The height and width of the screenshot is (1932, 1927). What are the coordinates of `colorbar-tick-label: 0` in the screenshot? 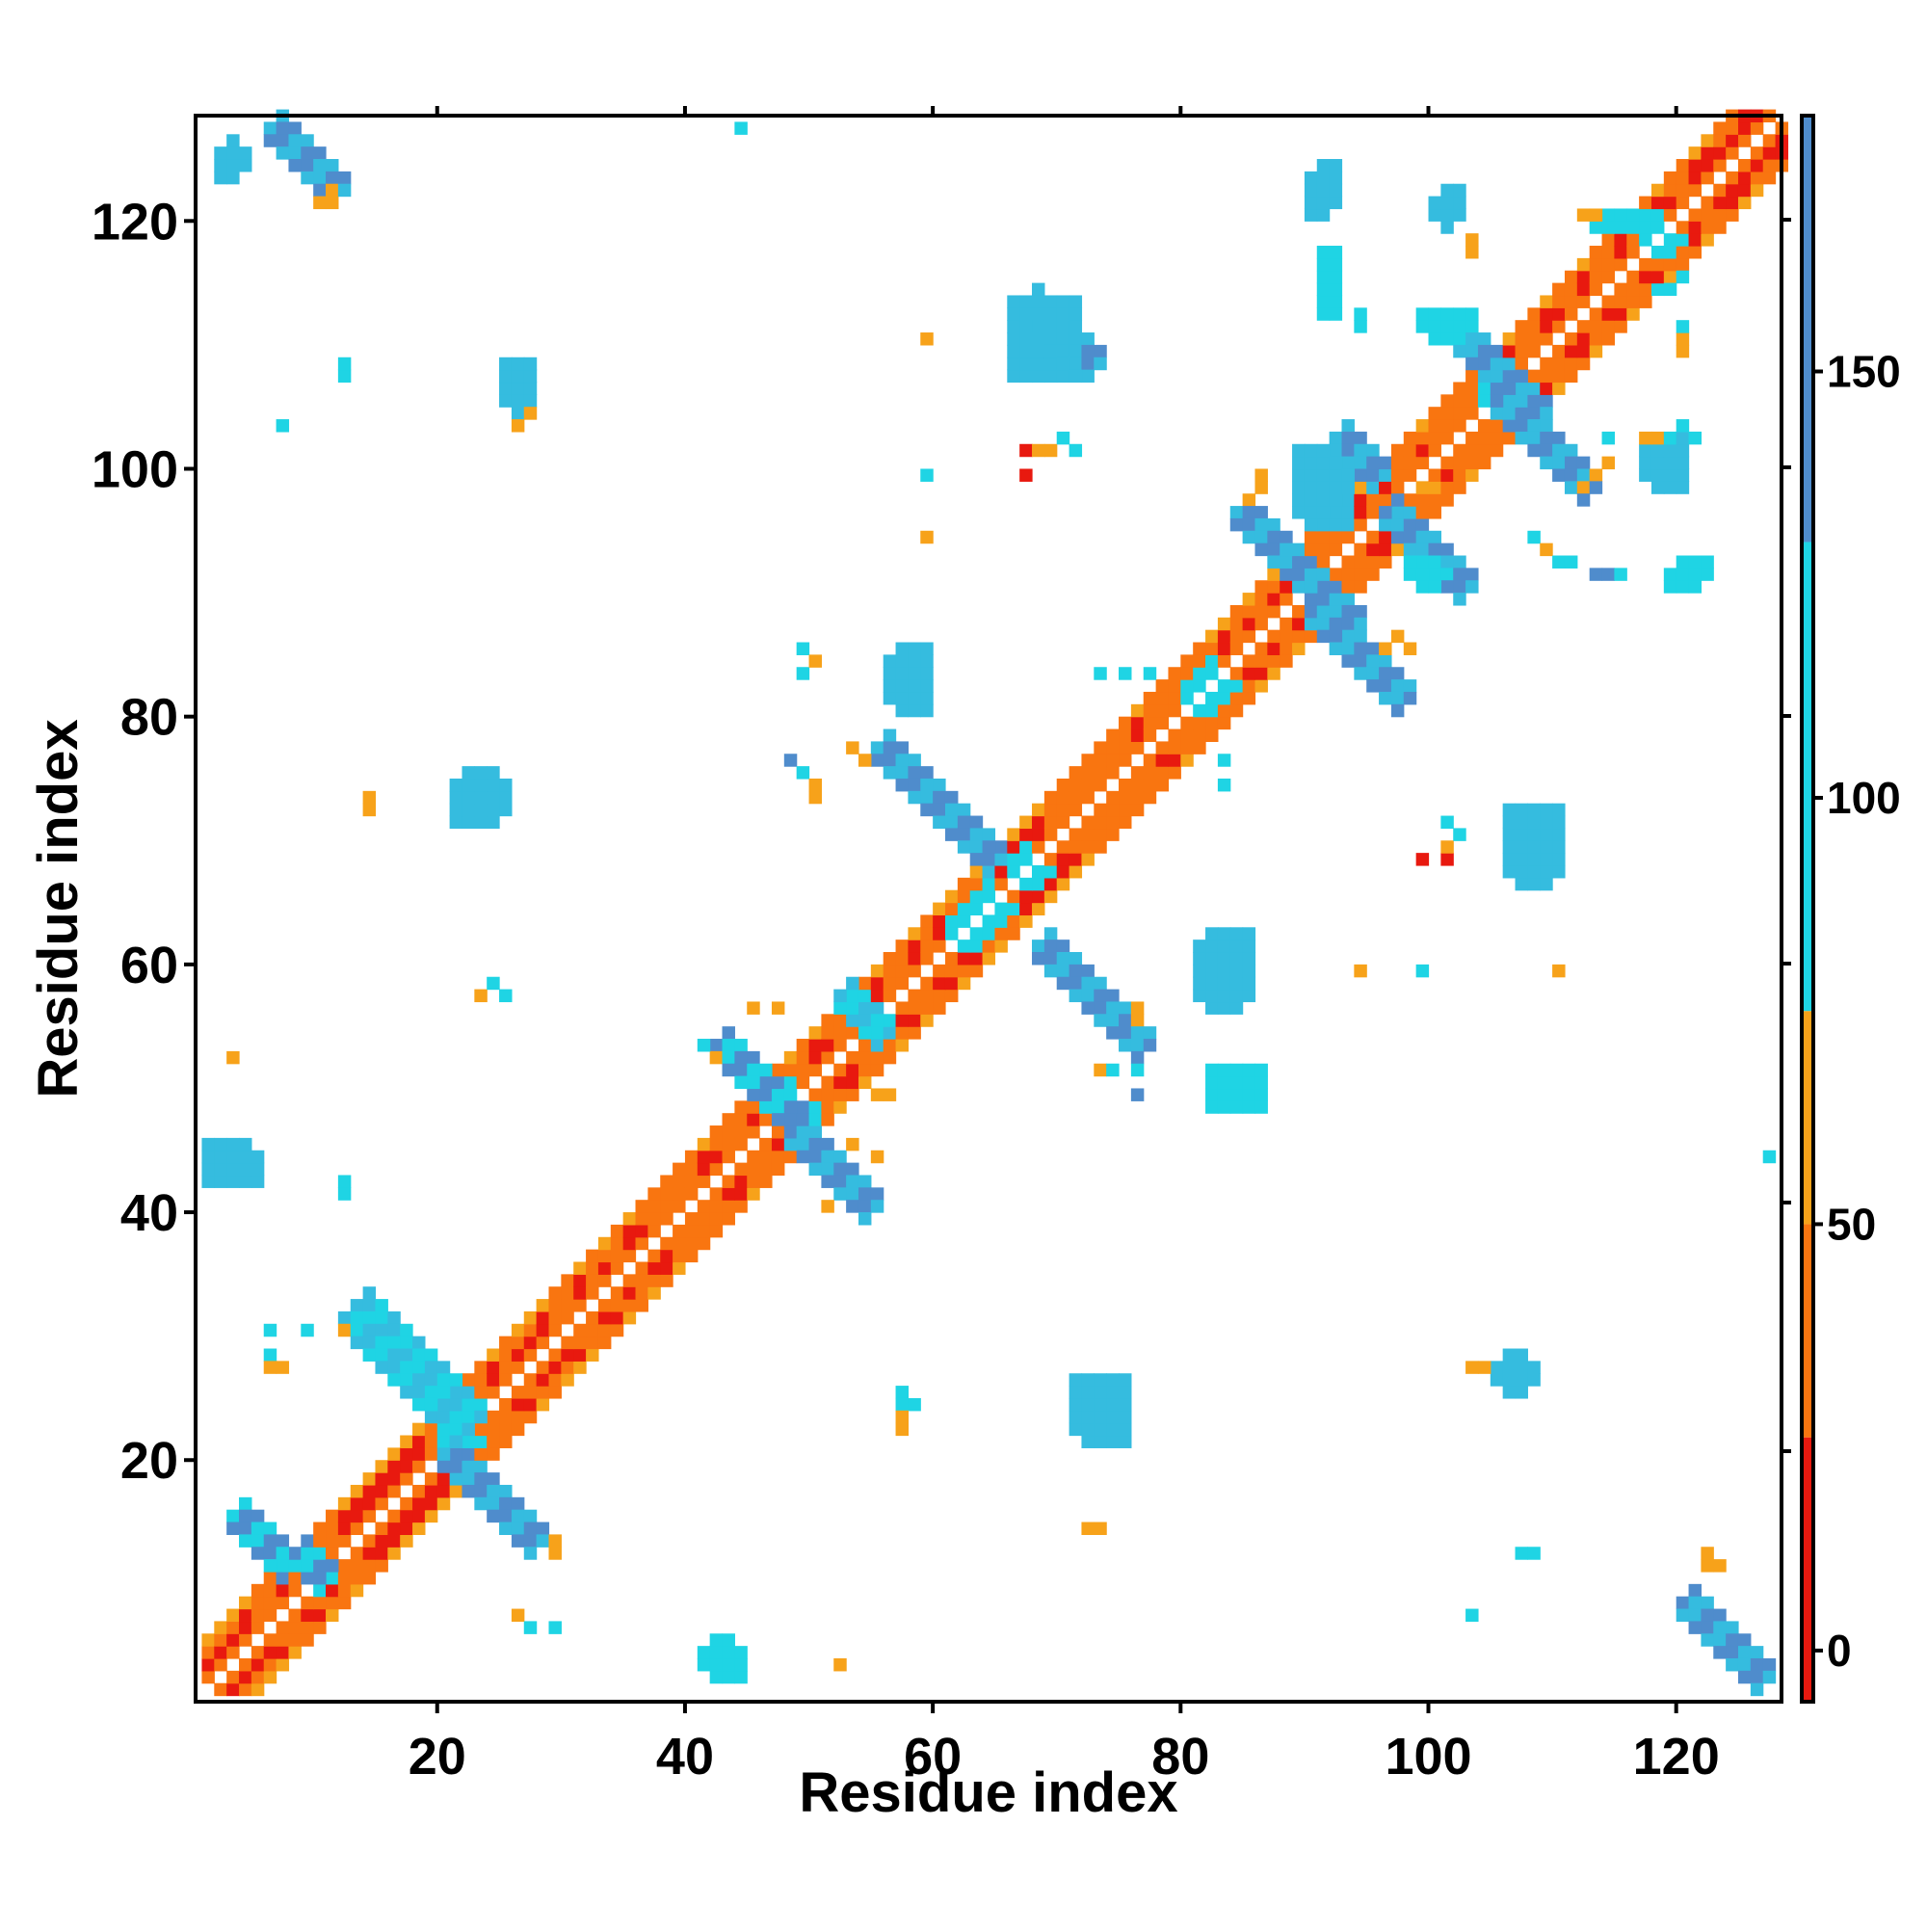 It's located at (1840, 1651).